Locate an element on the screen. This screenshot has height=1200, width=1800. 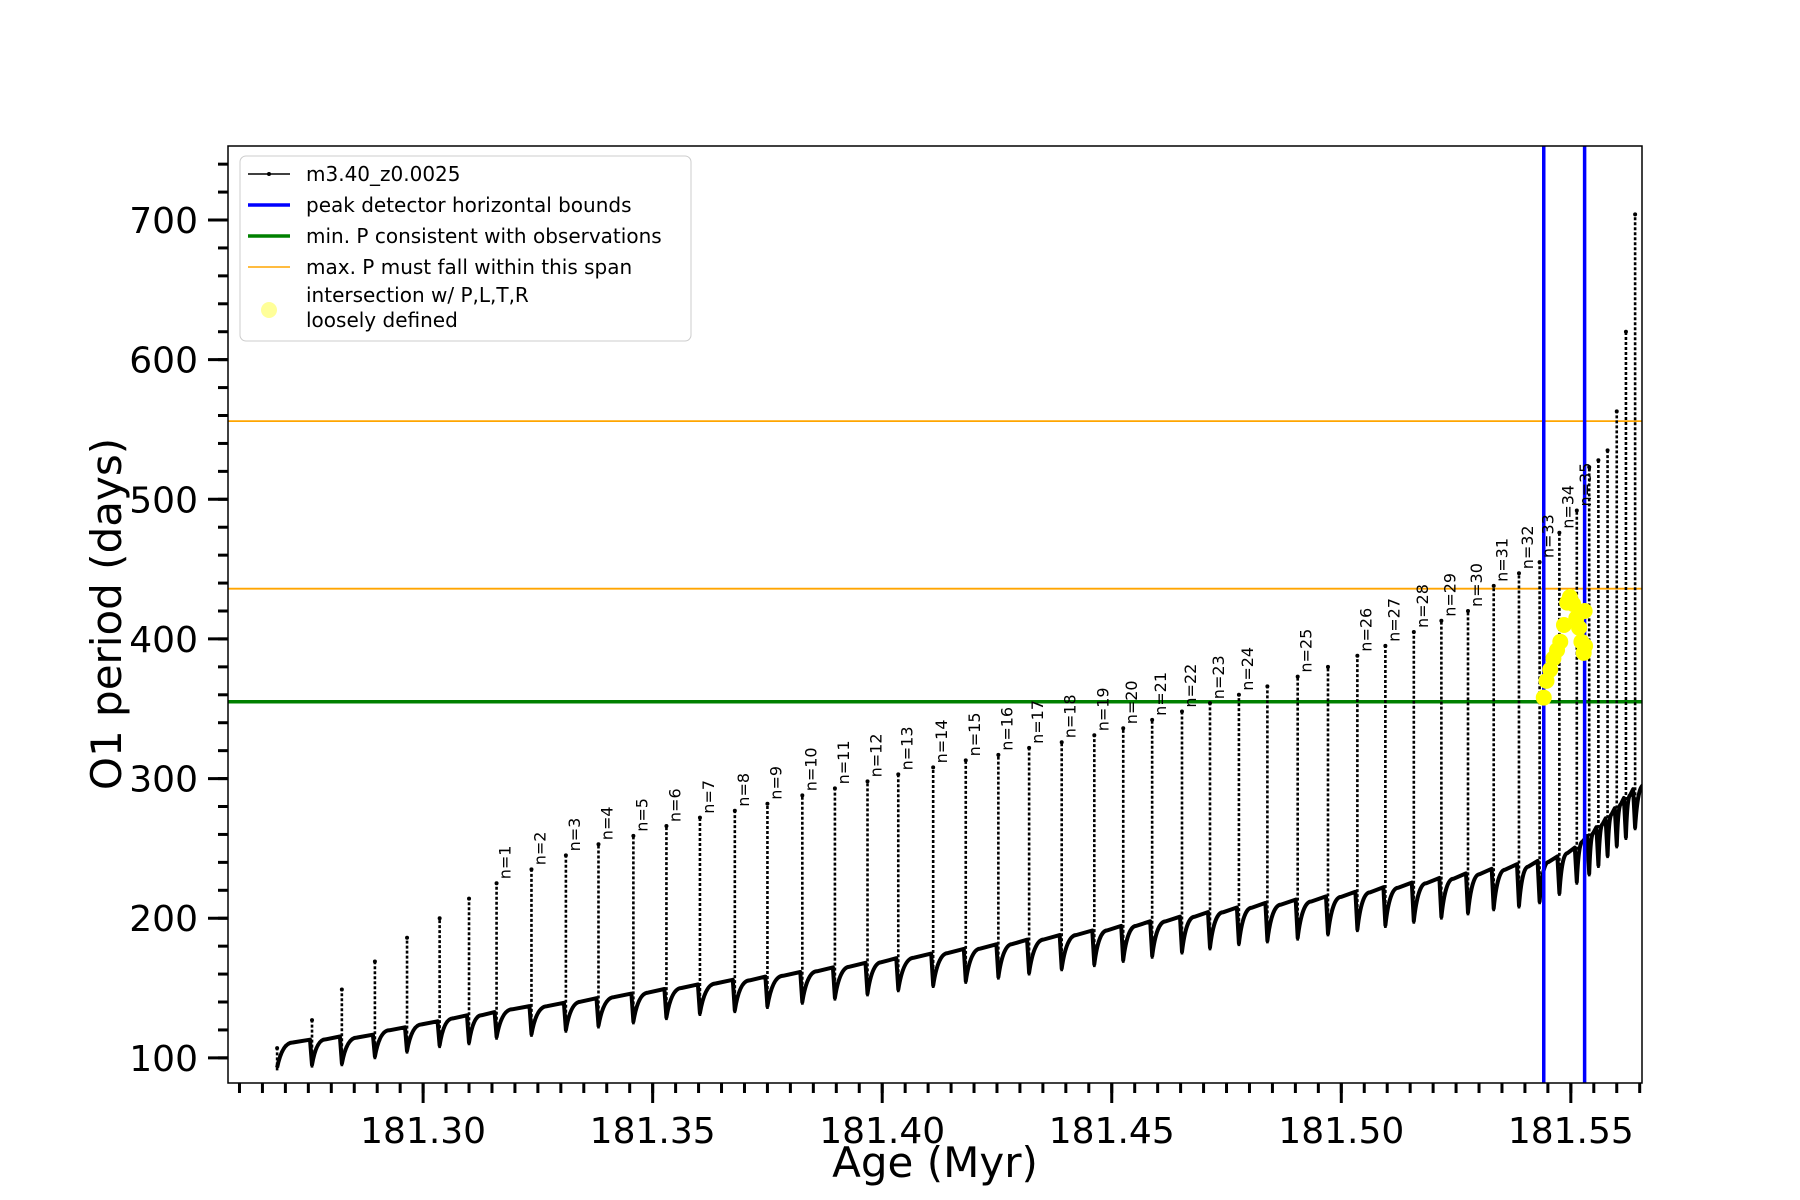
mode-label-28: n=22 is located at coordinates (1190, 686).